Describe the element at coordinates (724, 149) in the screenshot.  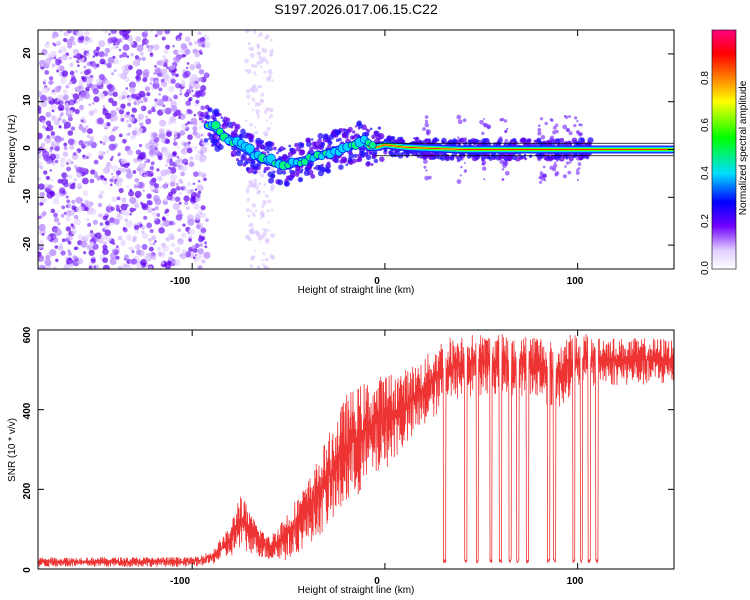
I see `colorbar-gradient` at that location.